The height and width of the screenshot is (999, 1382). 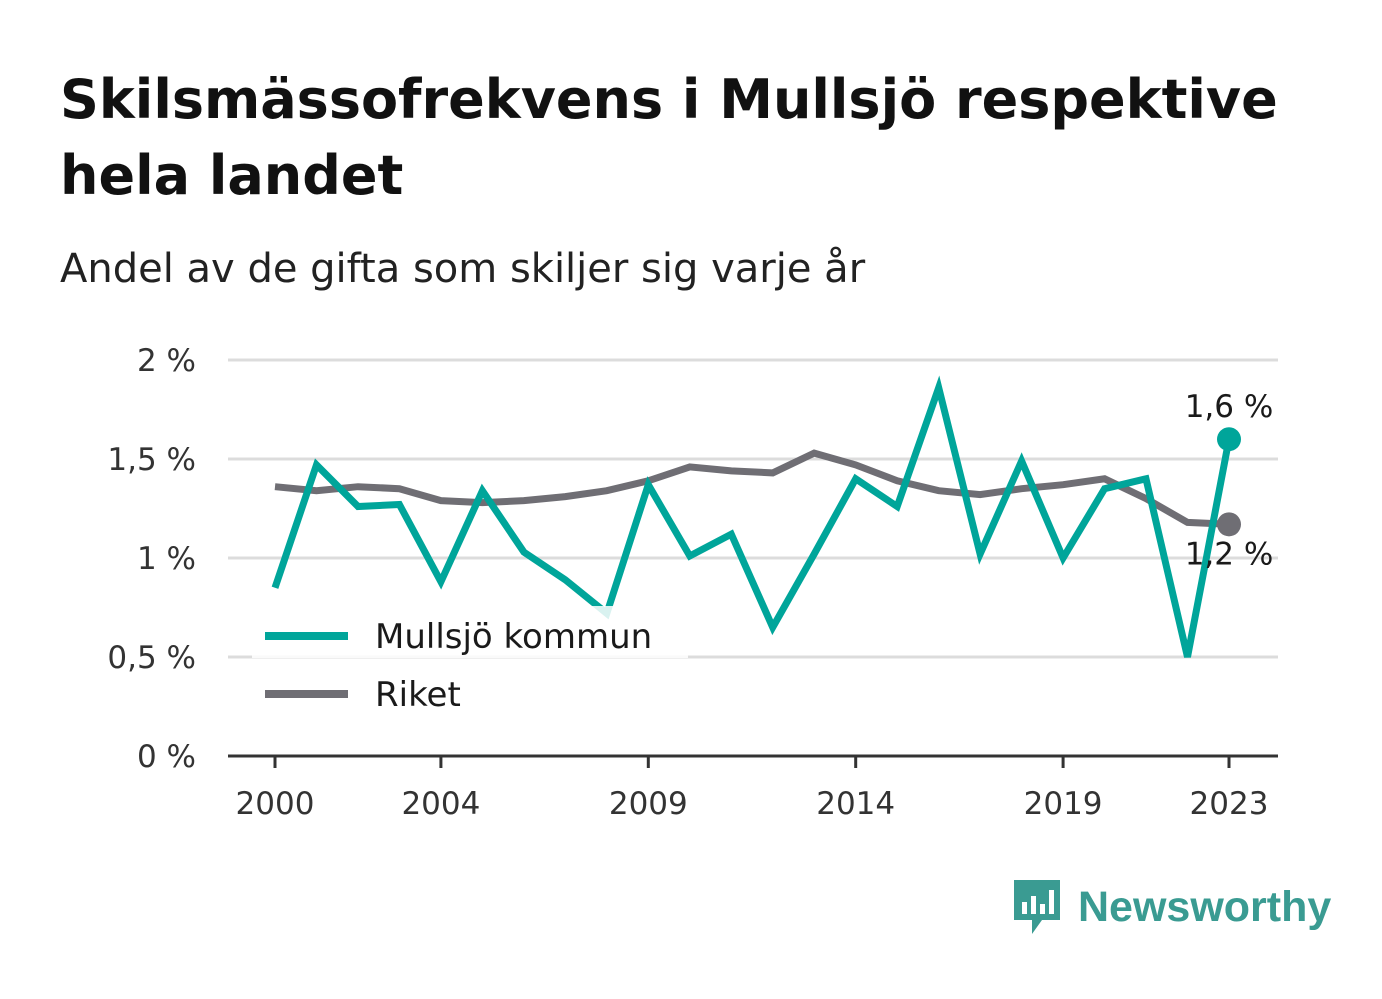 I want to click on y-tick-label: 0 %, so click(x=166, y=757).